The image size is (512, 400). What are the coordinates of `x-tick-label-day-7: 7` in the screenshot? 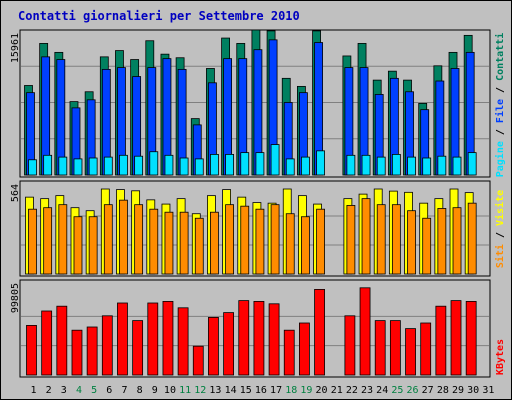 It's located at (124, 390).